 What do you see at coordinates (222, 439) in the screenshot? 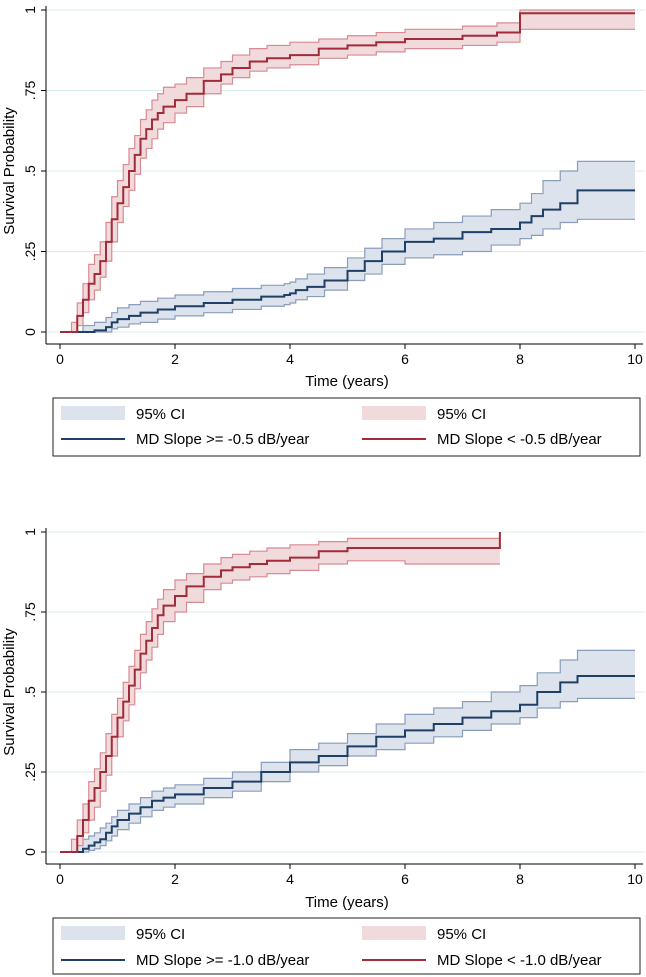
I see `legend-label-line-a: MD Slope >= -0.5 dB/year` at bounding box center [222, 439].